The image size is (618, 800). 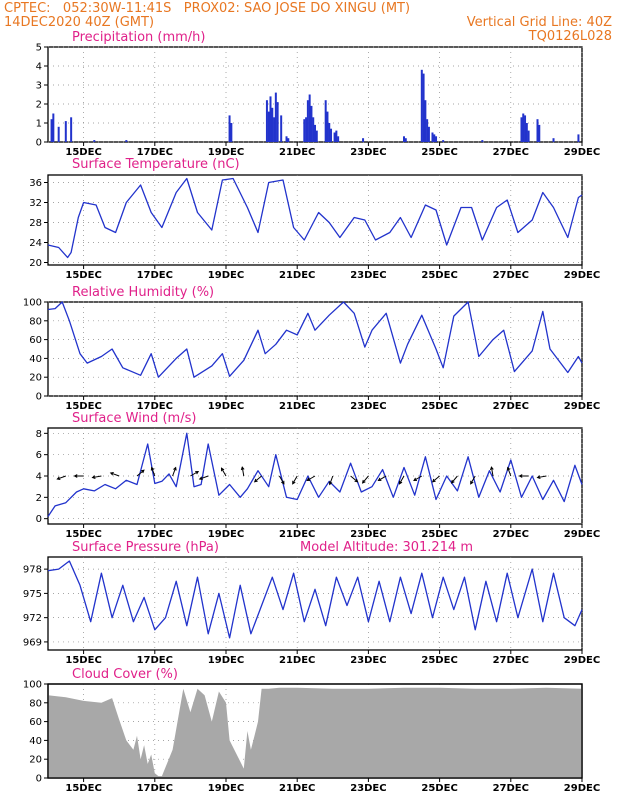 I want to click on y-tick-label: 2, so click(x=39, y=498).